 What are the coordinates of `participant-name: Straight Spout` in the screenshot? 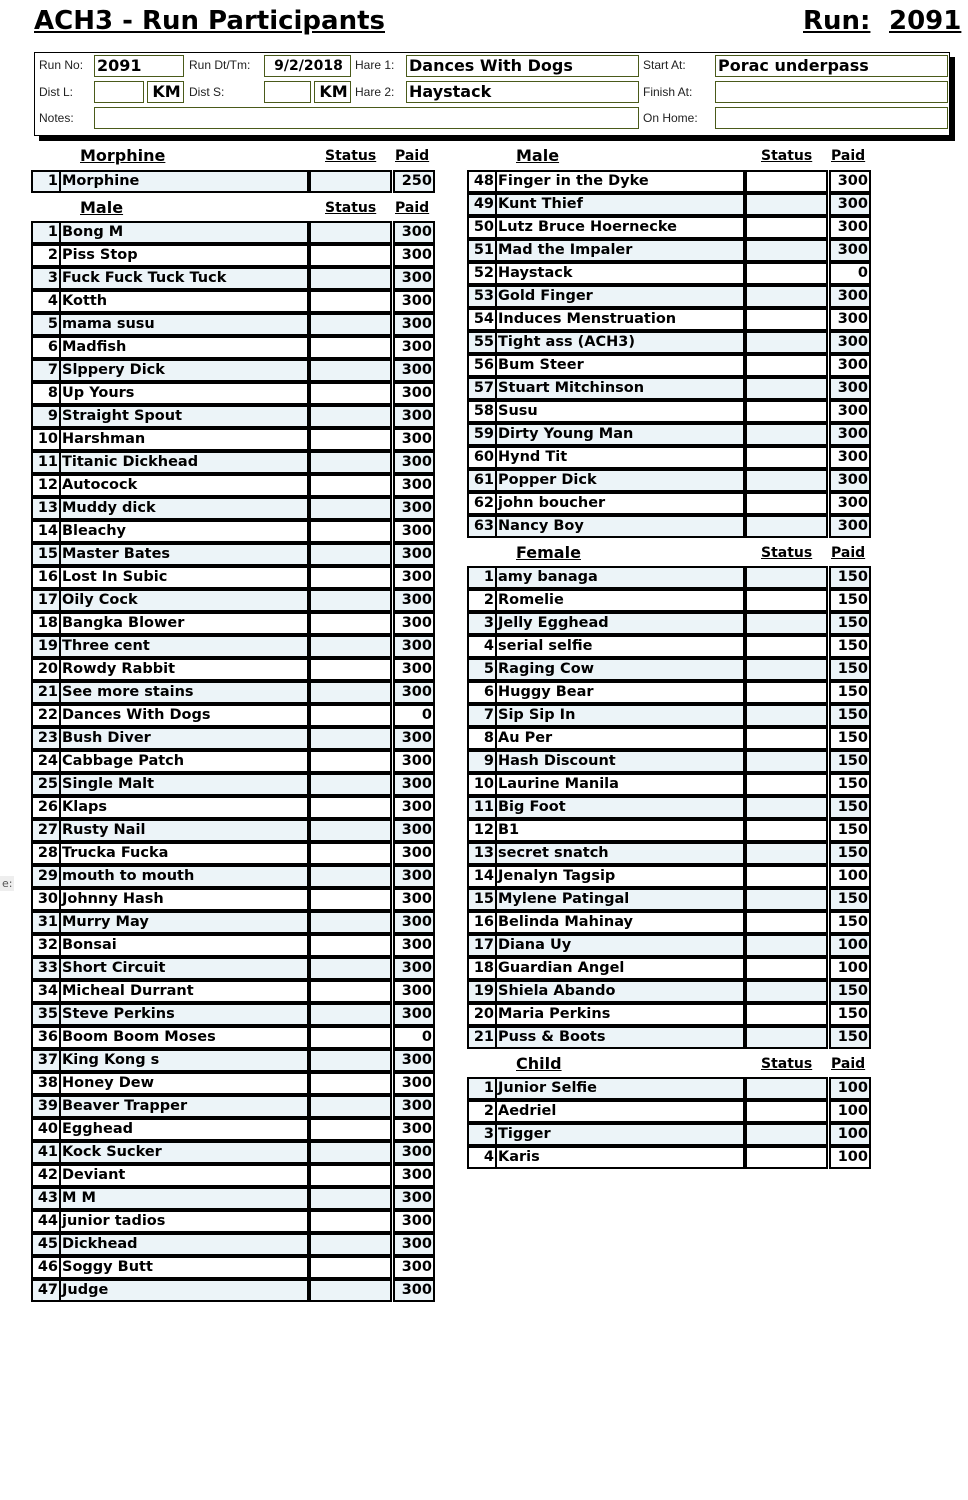 It's located at (184, 416).